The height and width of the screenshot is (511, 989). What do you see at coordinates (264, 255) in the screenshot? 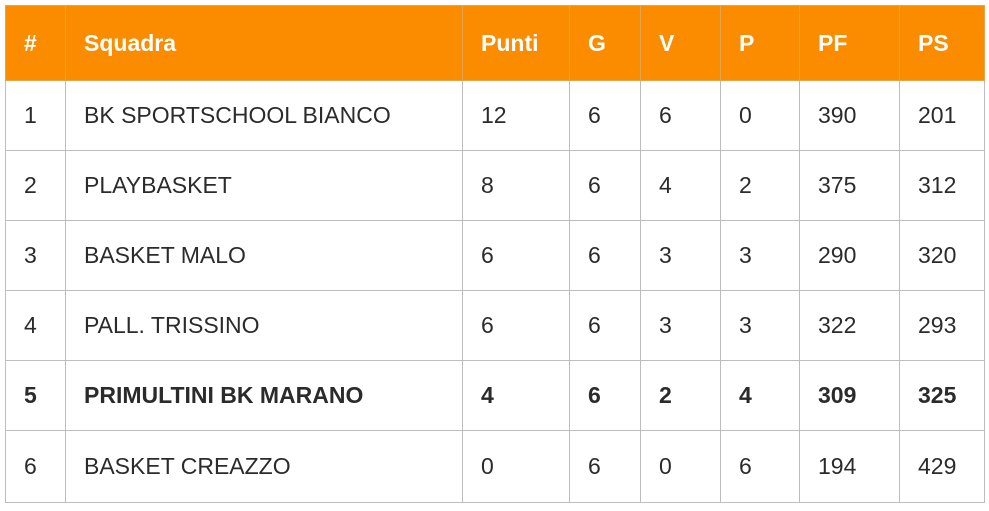
I see `team-cell: BASKET MALO` at bounding box center [264, 255].